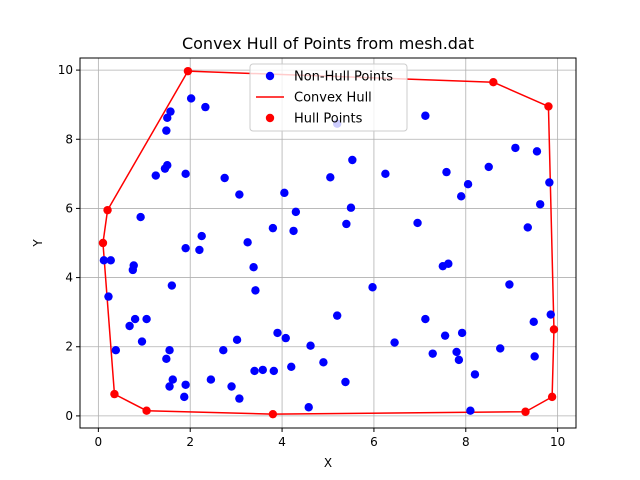  What do you see at coordinates (69, 139) in the screenshot?
I see `y-tick-label: 8` at bounding box center [69, 139].